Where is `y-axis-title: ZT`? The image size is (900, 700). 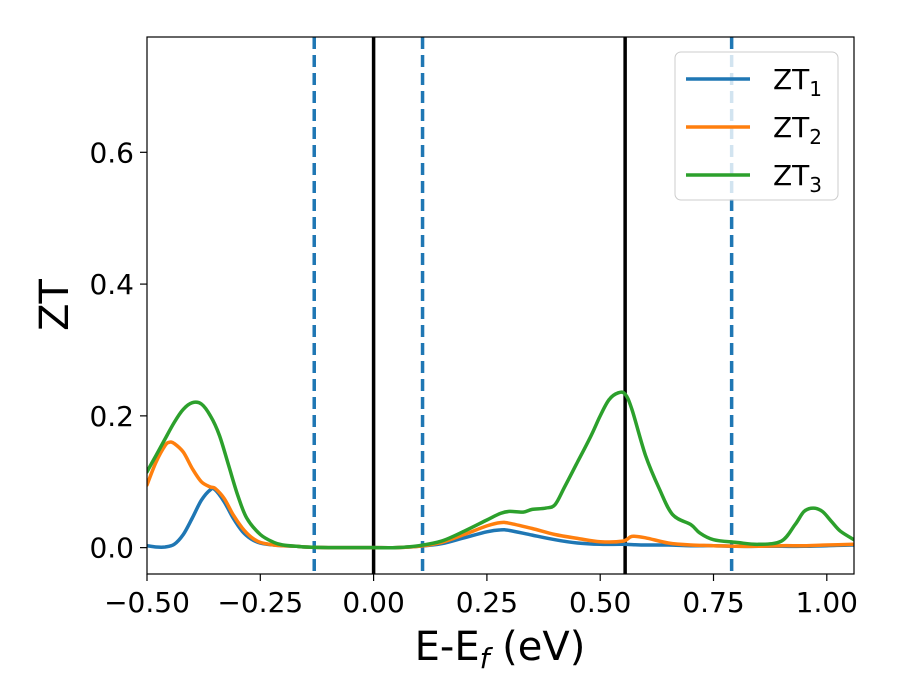
y-axis-title: ZT is located at coordinates (55, 305).